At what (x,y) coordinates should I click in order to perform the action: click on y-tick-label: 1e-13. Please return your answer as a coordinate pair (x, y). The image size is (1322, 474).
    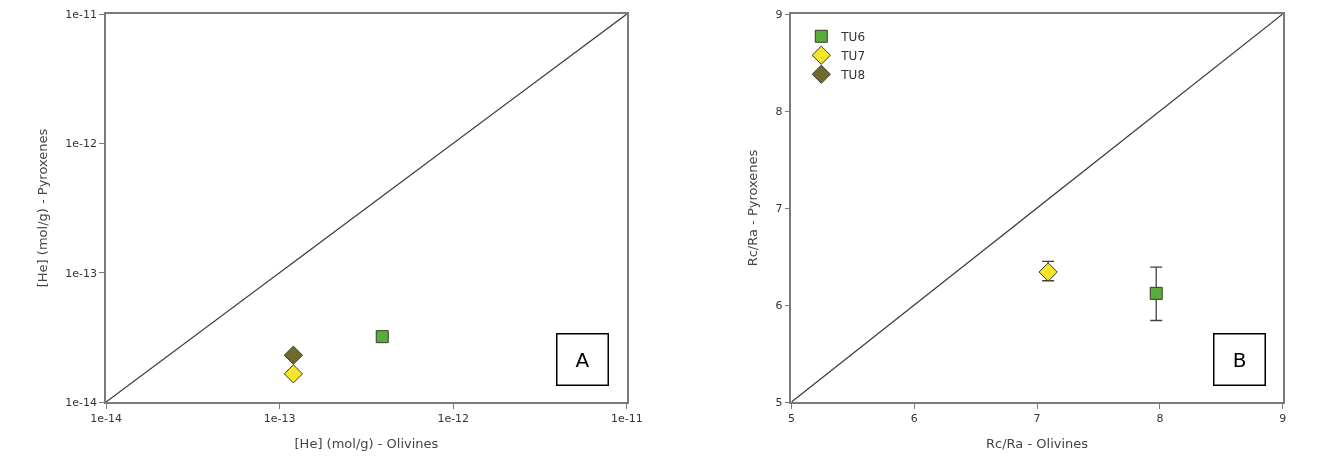
    Looking at the image, I should click on (81, 273).